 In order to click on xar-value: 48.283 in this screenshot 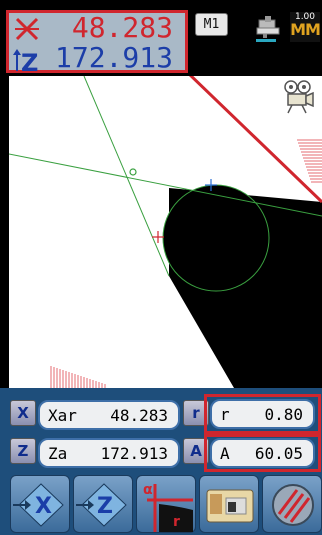, I will do `click(139, 415)`.